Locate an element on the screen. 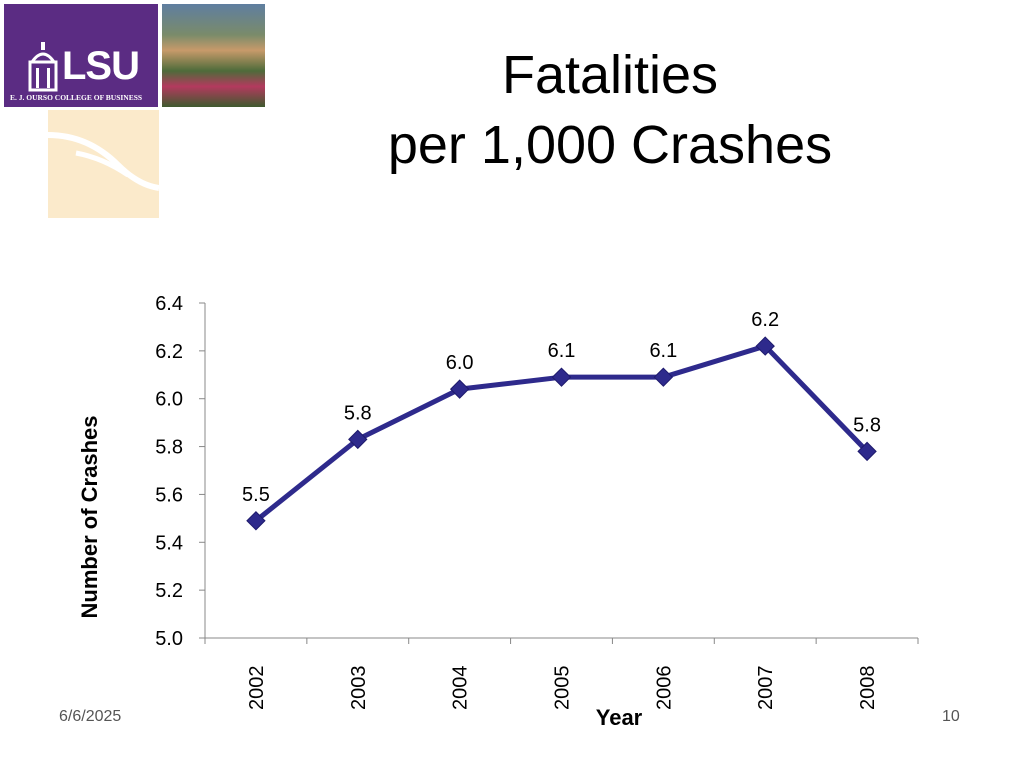 This screenshot has width=1024, height=768. x-axis-title: Year is located at coordinates (619, 717).